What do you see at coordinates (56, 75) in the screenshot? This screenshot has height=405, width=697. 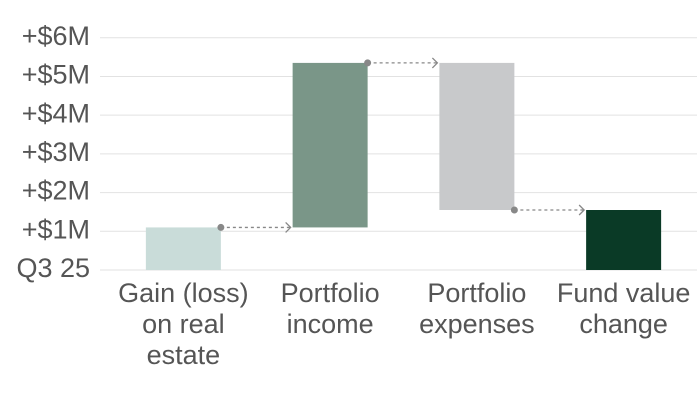 I see `y-tick-label: +$5M` at bounding box center [56, 75].